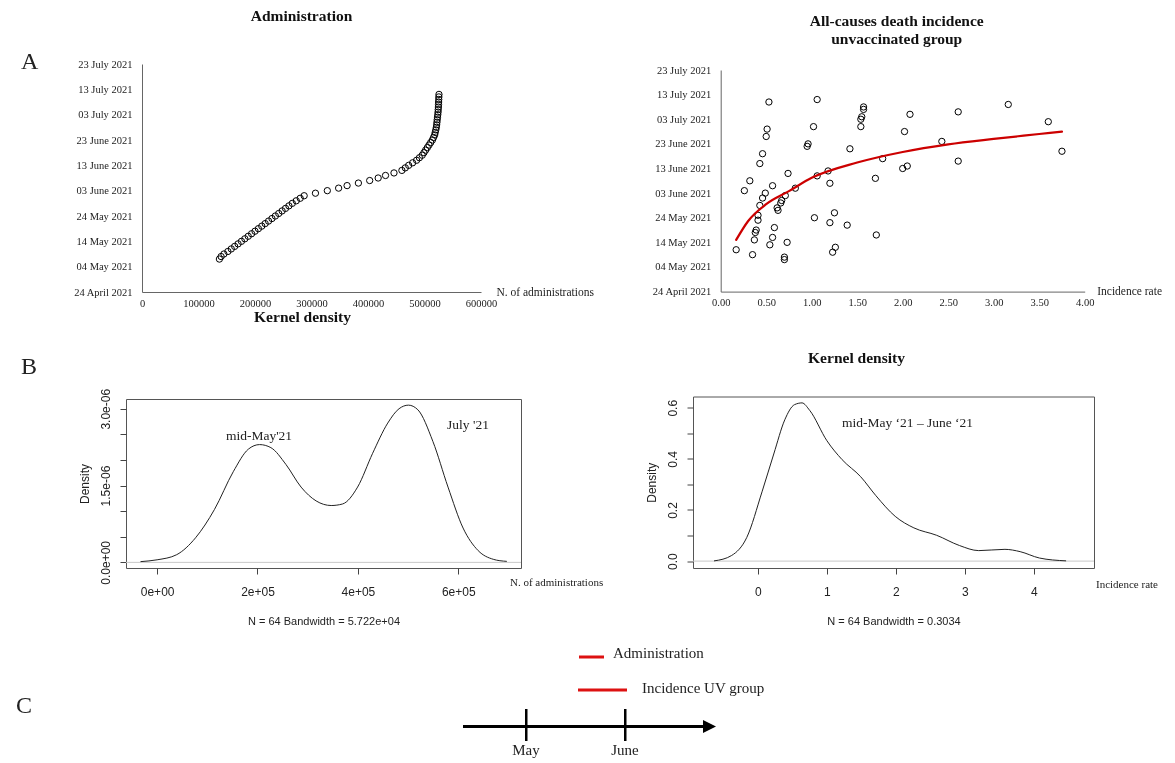 The image size is (1175, 763). I want to click on x-tick-label: 400000, so click(368, 303).